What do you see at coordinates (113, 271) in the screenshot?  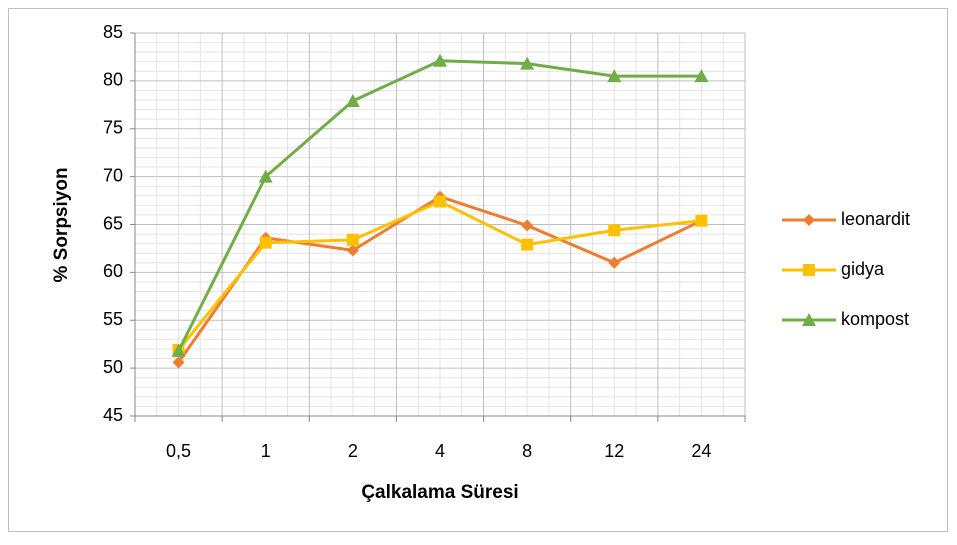 I see `y-tick-label: 60` at bounding box center [113, 271].